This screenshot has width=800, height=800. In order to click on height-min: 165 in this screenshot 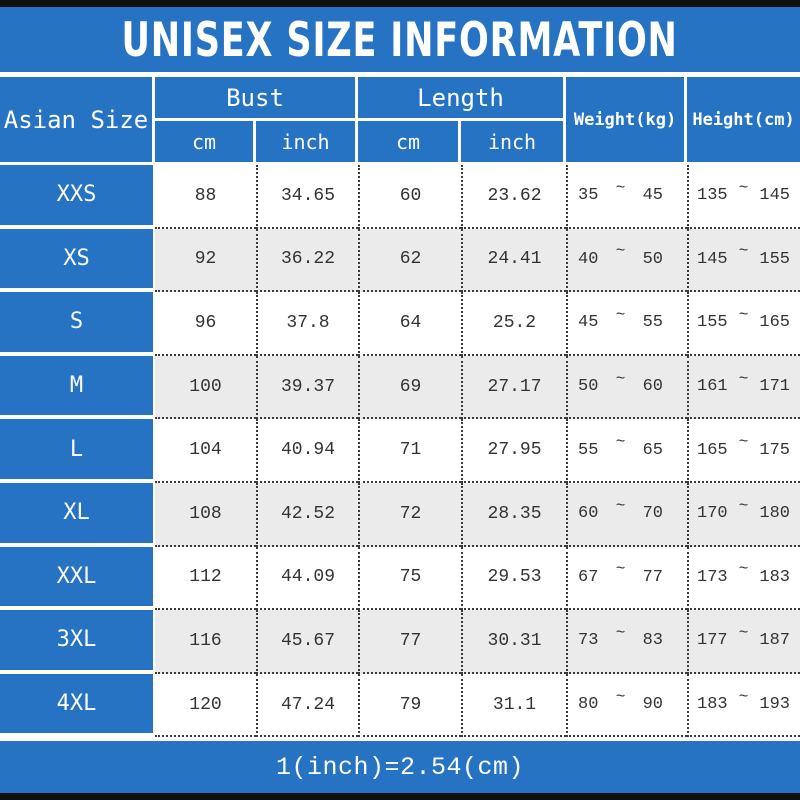, I will do `click(712, 450)`.